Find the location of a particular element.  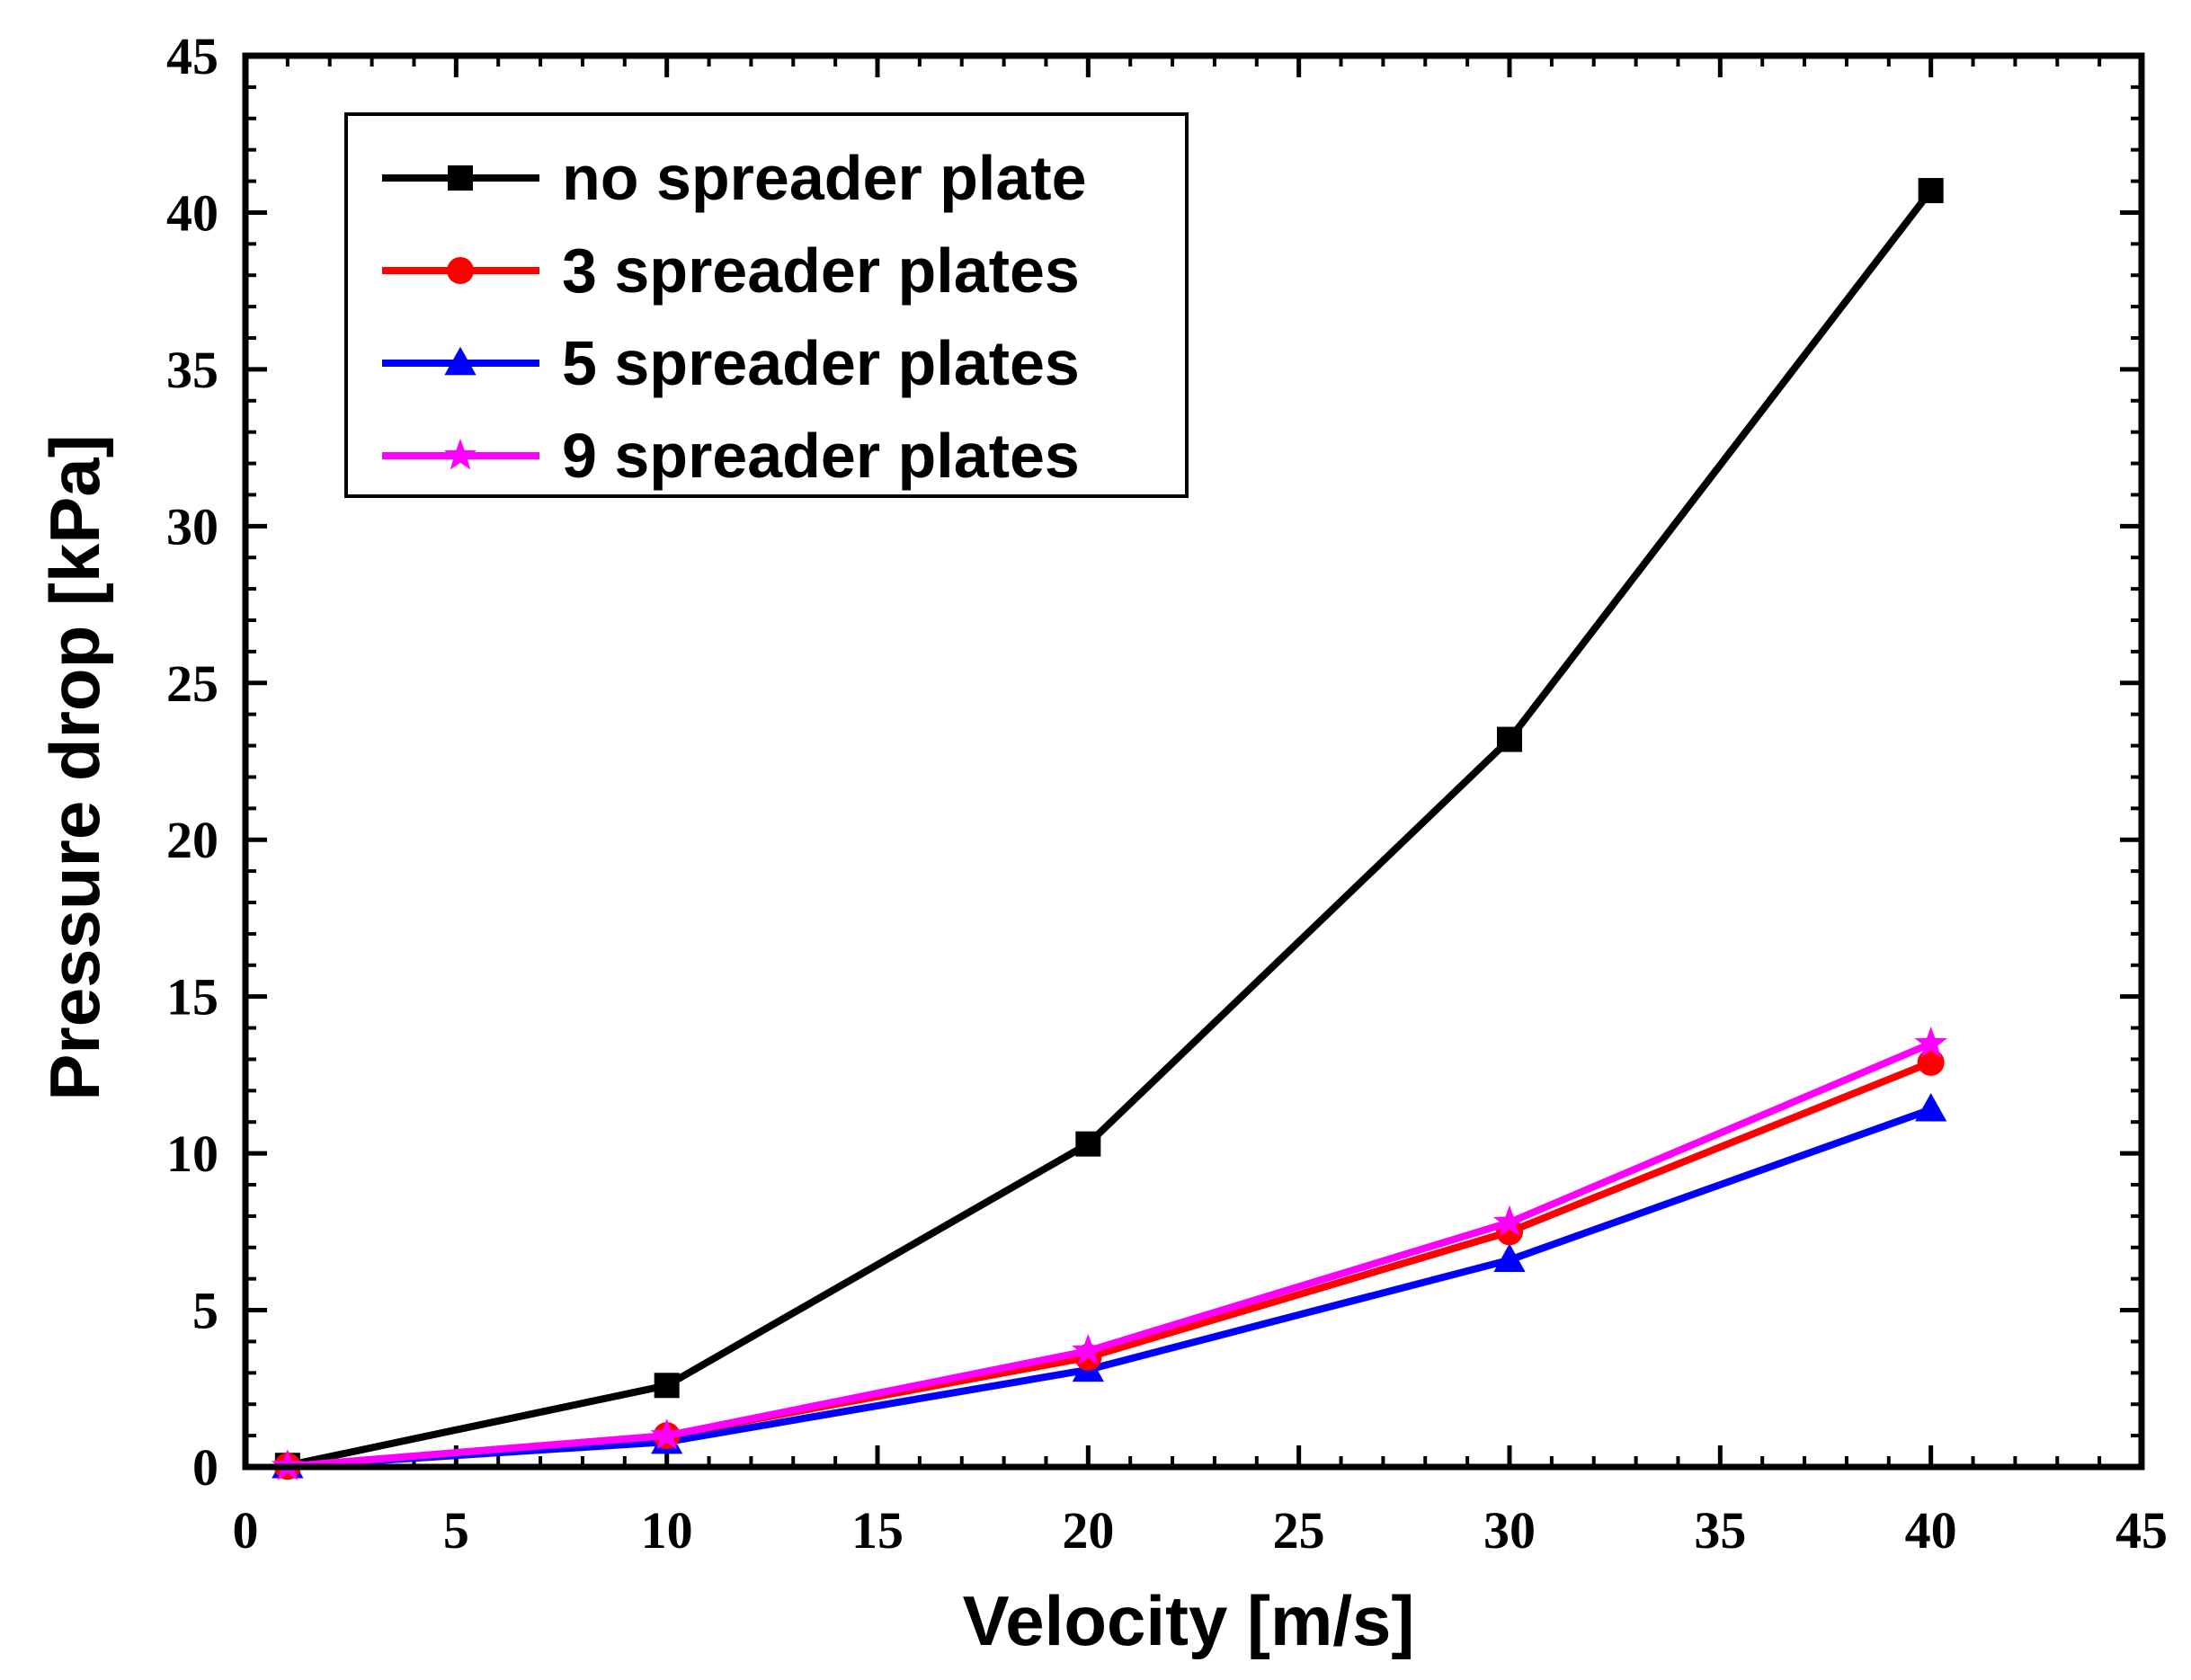

legend-label: no spreader plate is located at coordinates (824, 178).